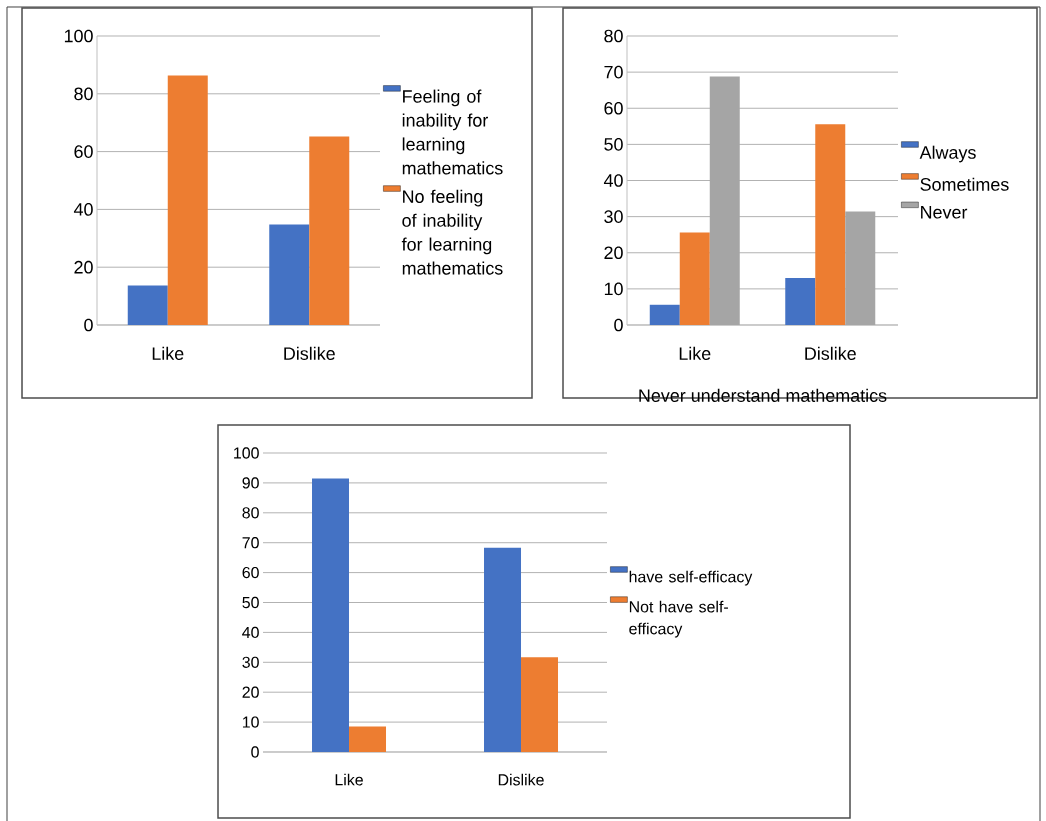 This screenshot has width=1046, height=821. What do you see at coordinates (947, 154) in the screenshot?
I see `legend-label: Always` at bounding box center [947, 154].